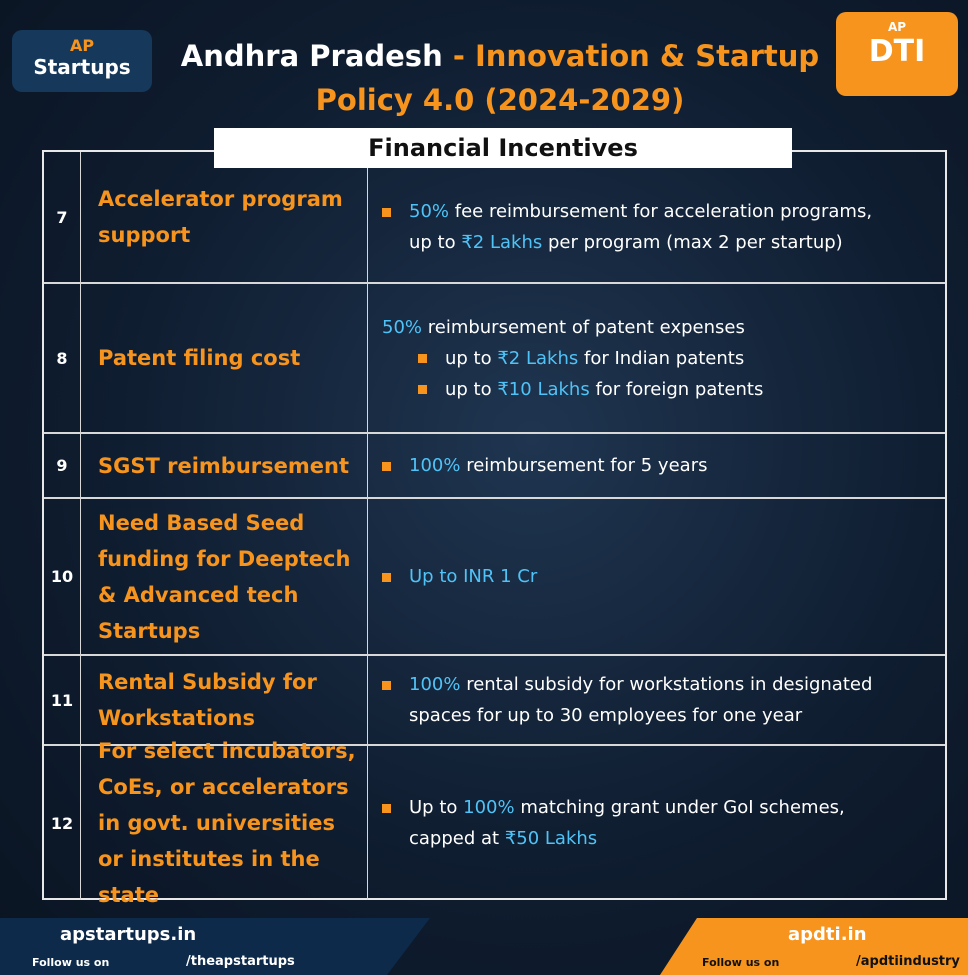 The width and height of the screenshot is (968, 975). What do you see at coordinates (543, 389) in the screenshot?
I see `highlight-text: ₹10 Lakhs` at bounding box center [543, 389].